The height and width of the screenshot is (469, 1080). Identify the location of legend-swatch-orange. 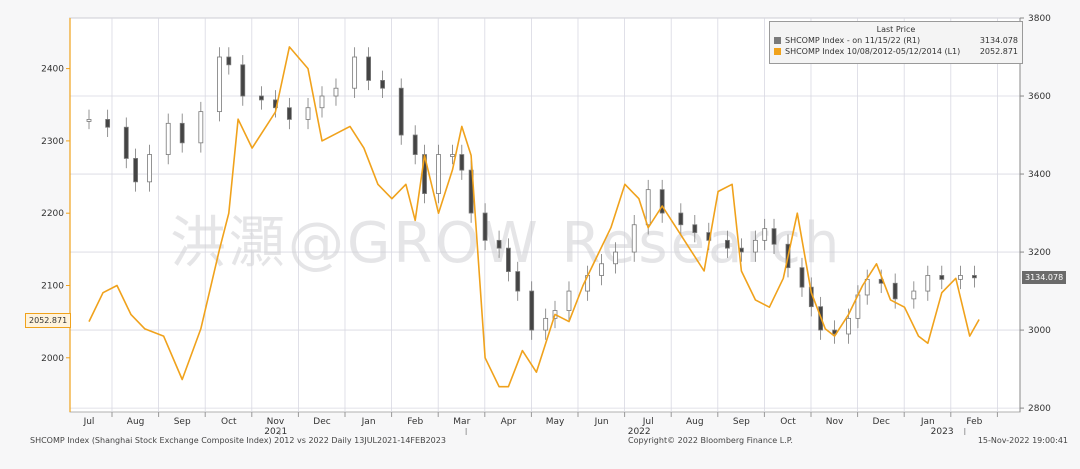
(777, 51).